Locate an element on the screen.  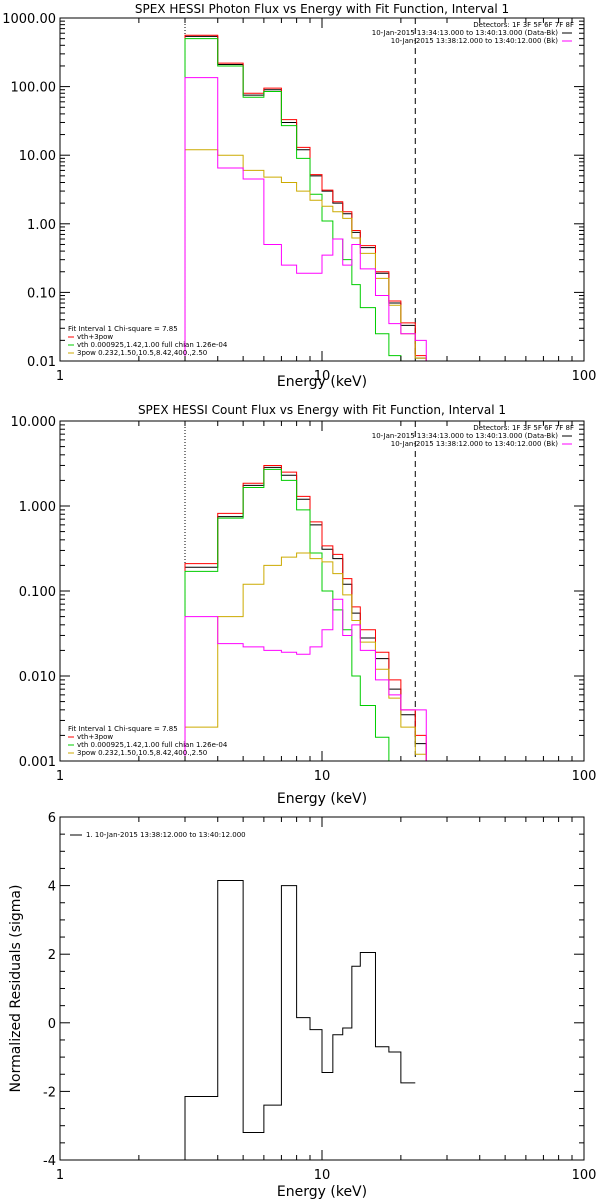
y-tick-label: 0.01 is located at coordinates (41, 362).